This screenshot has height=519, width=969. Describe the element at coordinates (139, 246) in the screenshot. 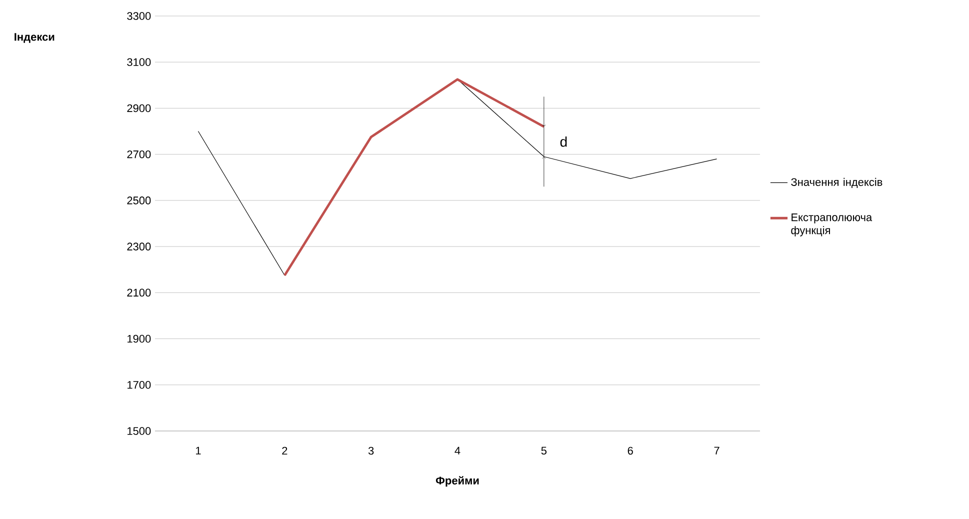

I see `y-tick-label: 2300` at that location.